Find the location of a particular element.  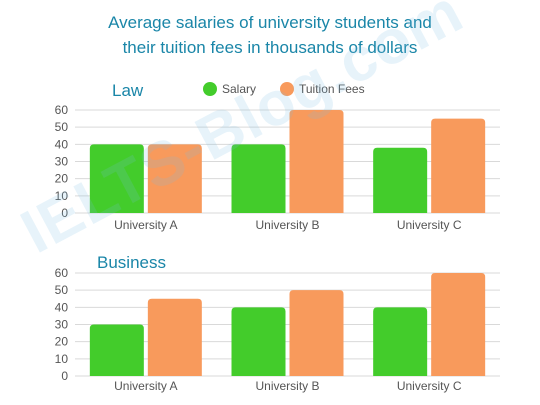

y-tick-label-1-3: 30 is located at coordinates (62, 325).